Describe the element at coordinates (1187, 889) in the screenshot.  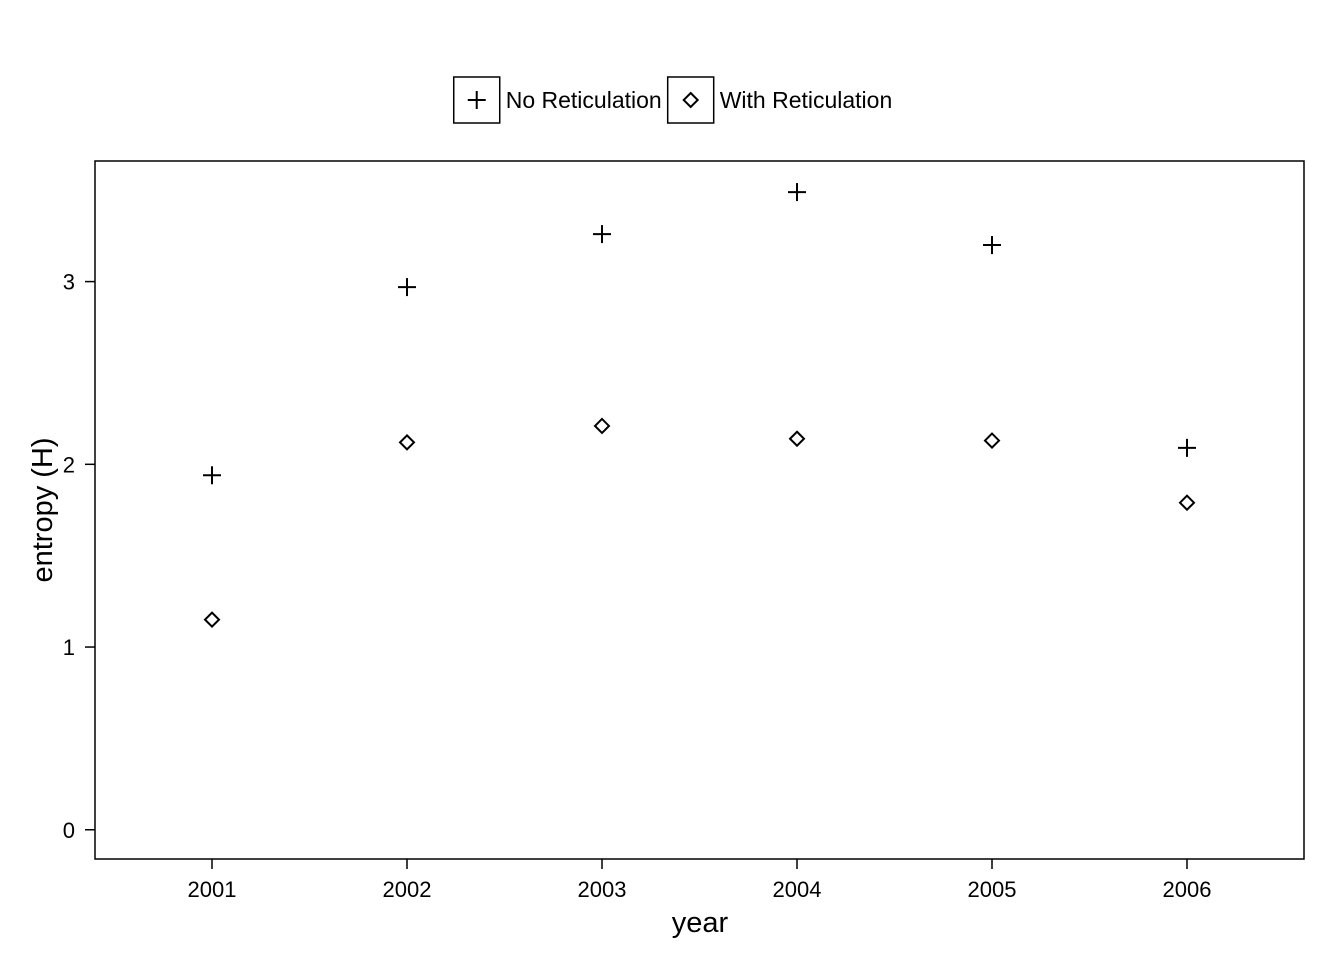
I see `x-tick-label: 2006` at that location.